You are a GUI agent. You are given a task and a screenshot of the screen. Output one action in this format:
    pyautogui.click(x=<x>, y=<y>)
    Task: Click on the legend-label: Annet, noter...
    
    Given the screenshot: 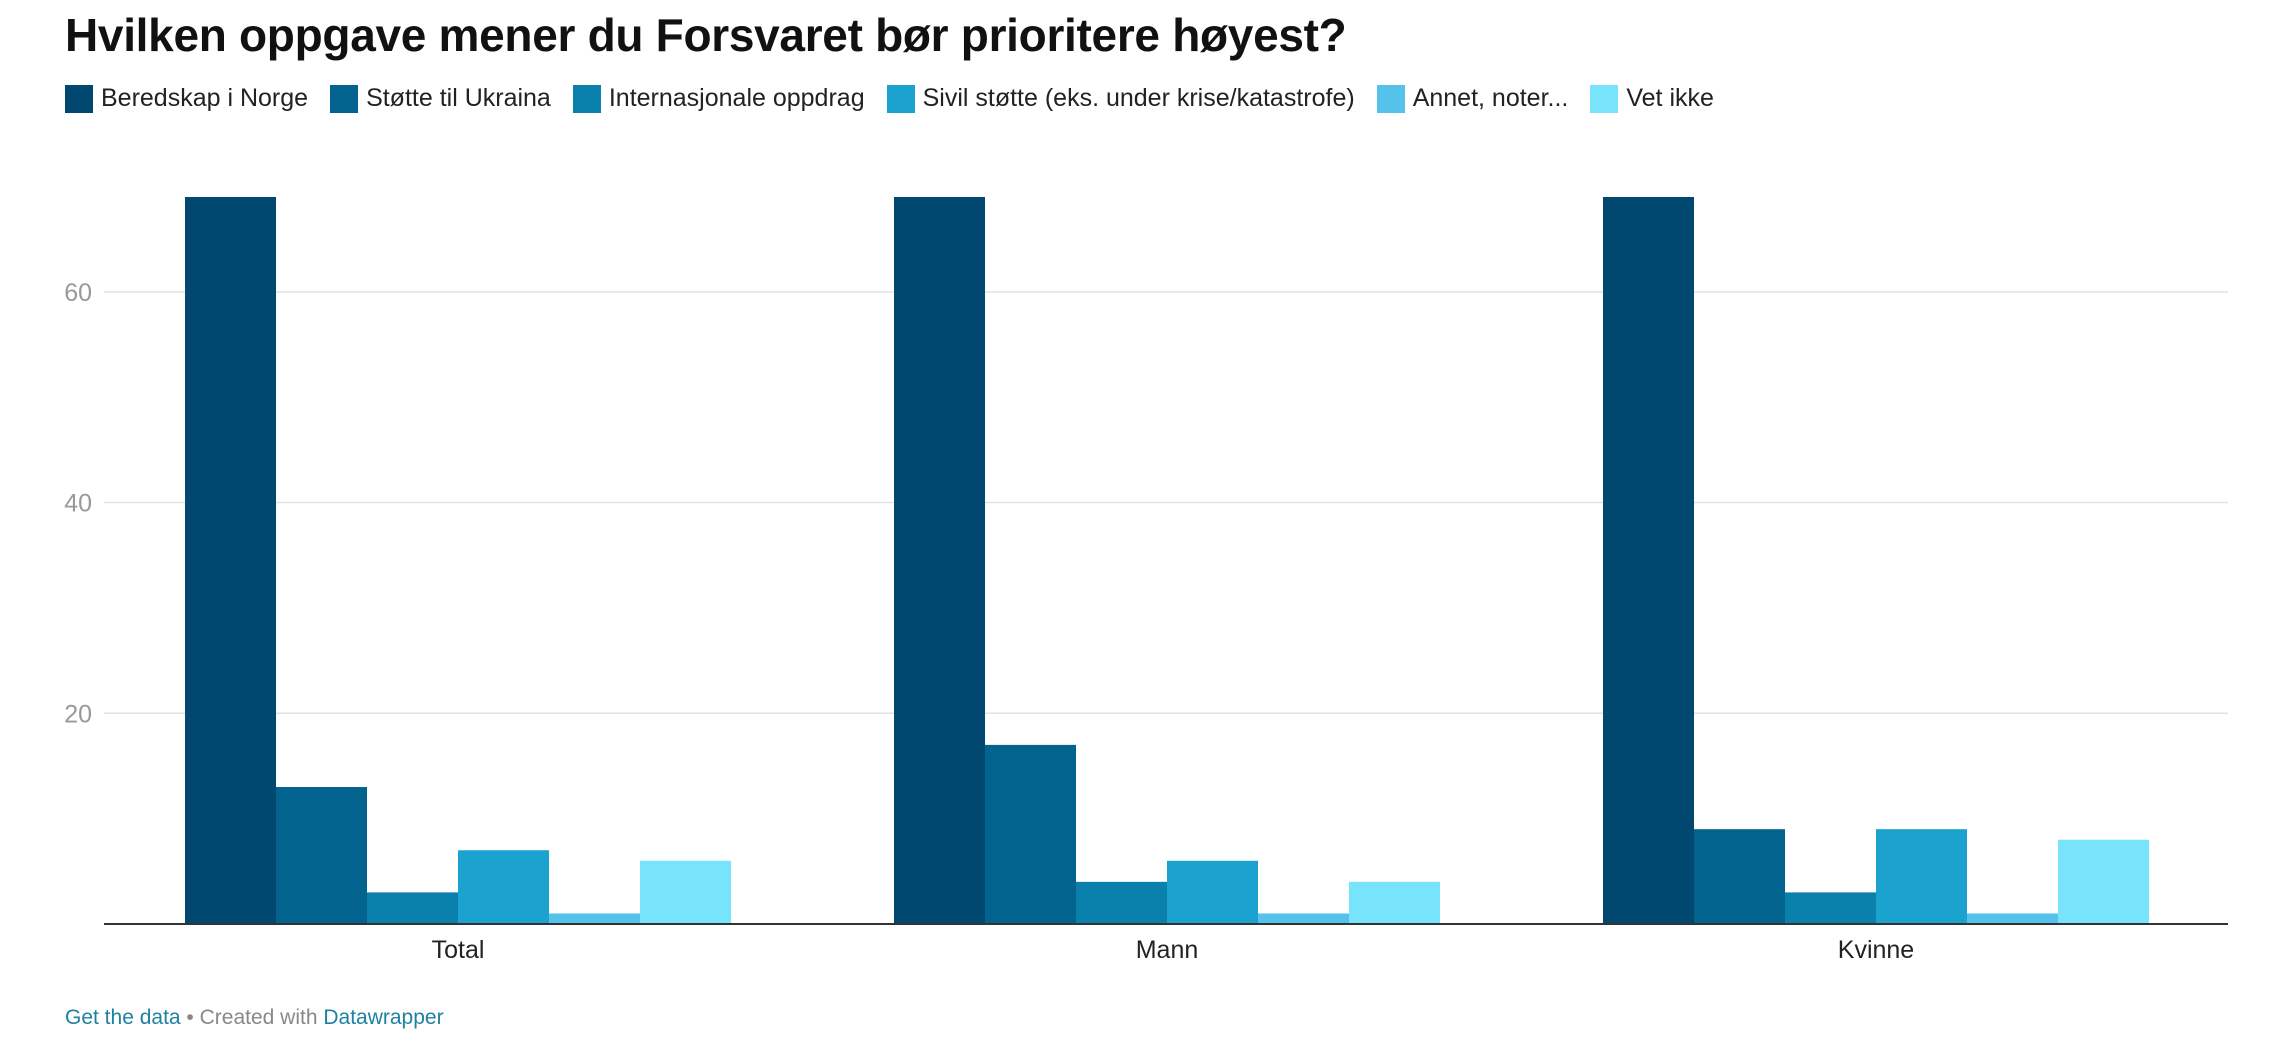 What is the action you would take?
    pyautogui.click(x=1490, y=98)
    